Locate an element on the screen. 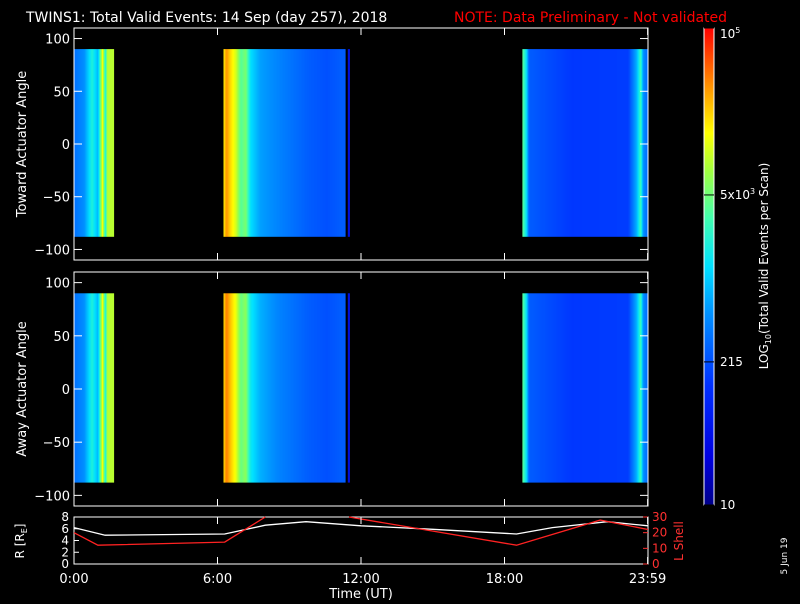 The image size is (800, 604). time-axis-label: Time (UT) is located at coordinates (360, 593).